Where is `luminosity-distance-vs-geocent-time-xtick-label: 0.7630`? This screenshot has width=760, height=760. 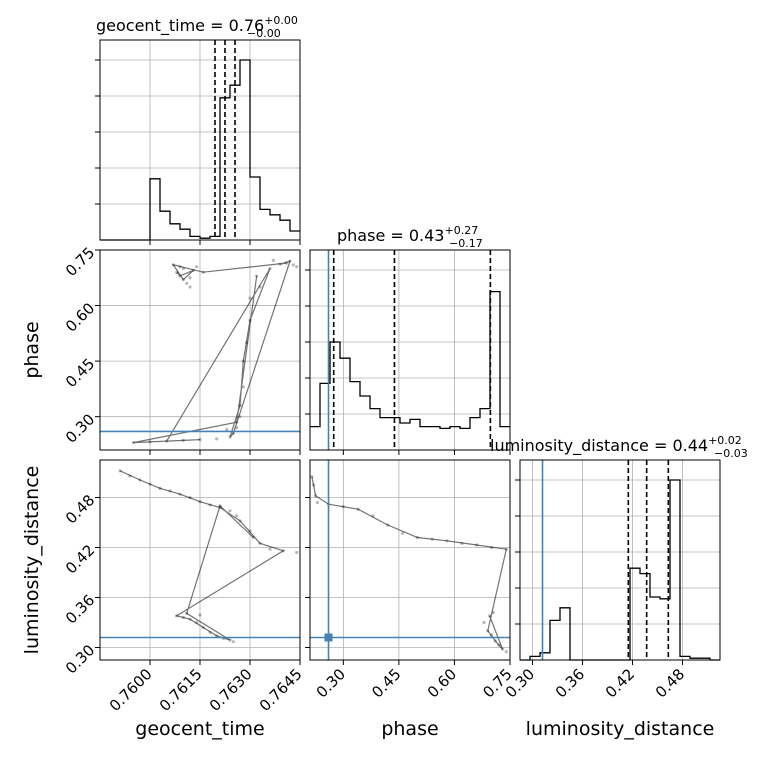
luminosity-distance-vs-geocent-time-xtick-label: 0.7630 is located at coordinates (231, 690).